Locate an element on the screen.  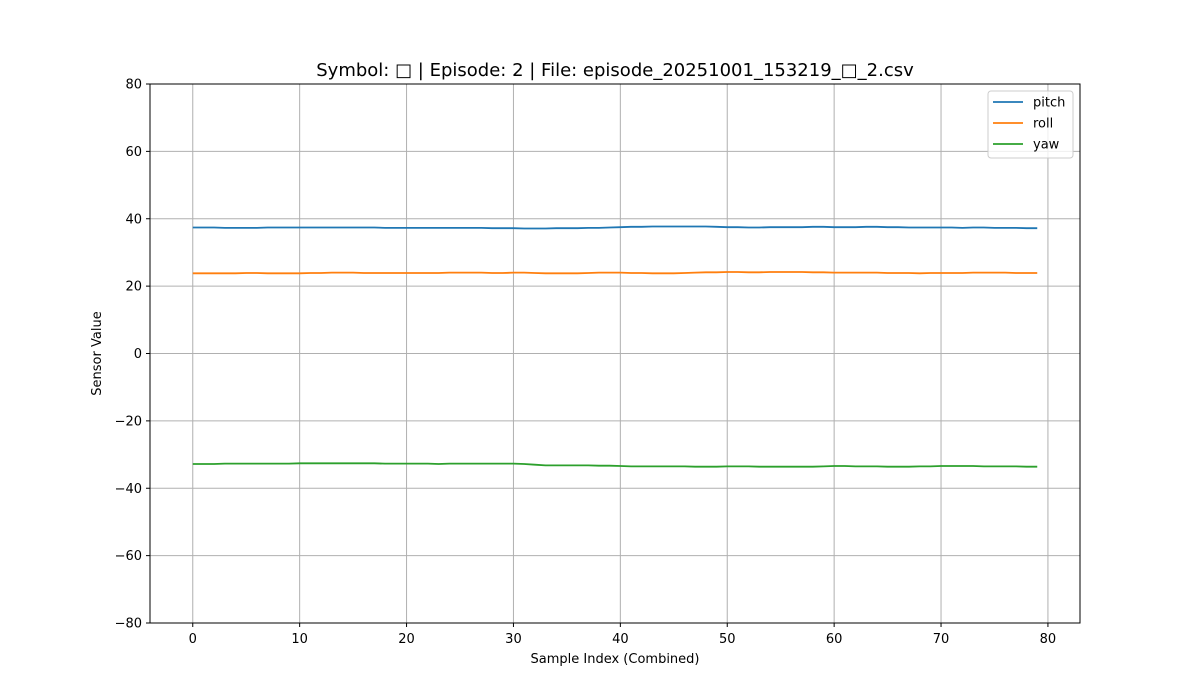
series-line-pitch is located at coordinates (615, 227).